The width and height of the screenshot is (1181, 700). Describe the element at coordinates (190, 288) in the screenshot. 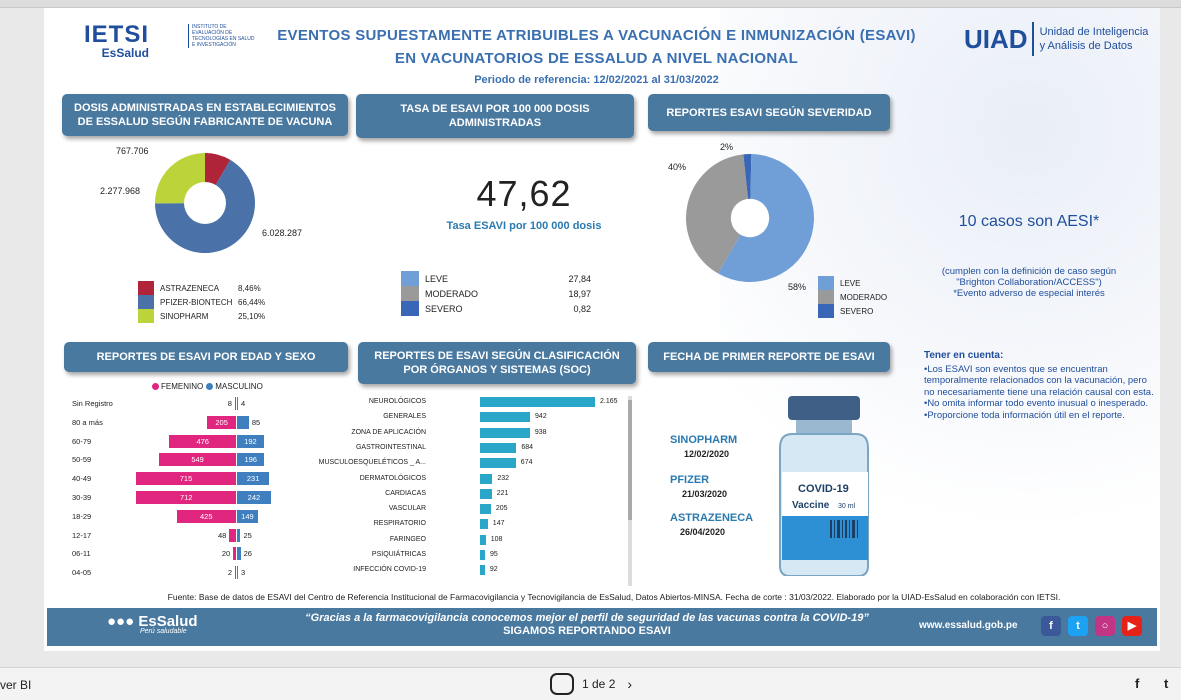

I see `legend-name: ASTRAZENECA` at that location.